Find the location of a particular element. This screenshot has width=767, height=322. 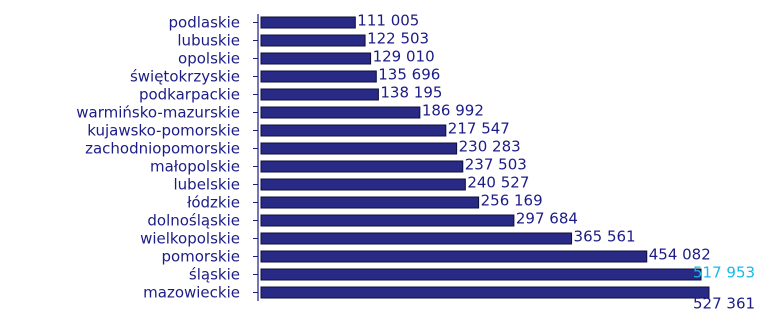

data-label: 111 005 is located at coordinates (388, 21).